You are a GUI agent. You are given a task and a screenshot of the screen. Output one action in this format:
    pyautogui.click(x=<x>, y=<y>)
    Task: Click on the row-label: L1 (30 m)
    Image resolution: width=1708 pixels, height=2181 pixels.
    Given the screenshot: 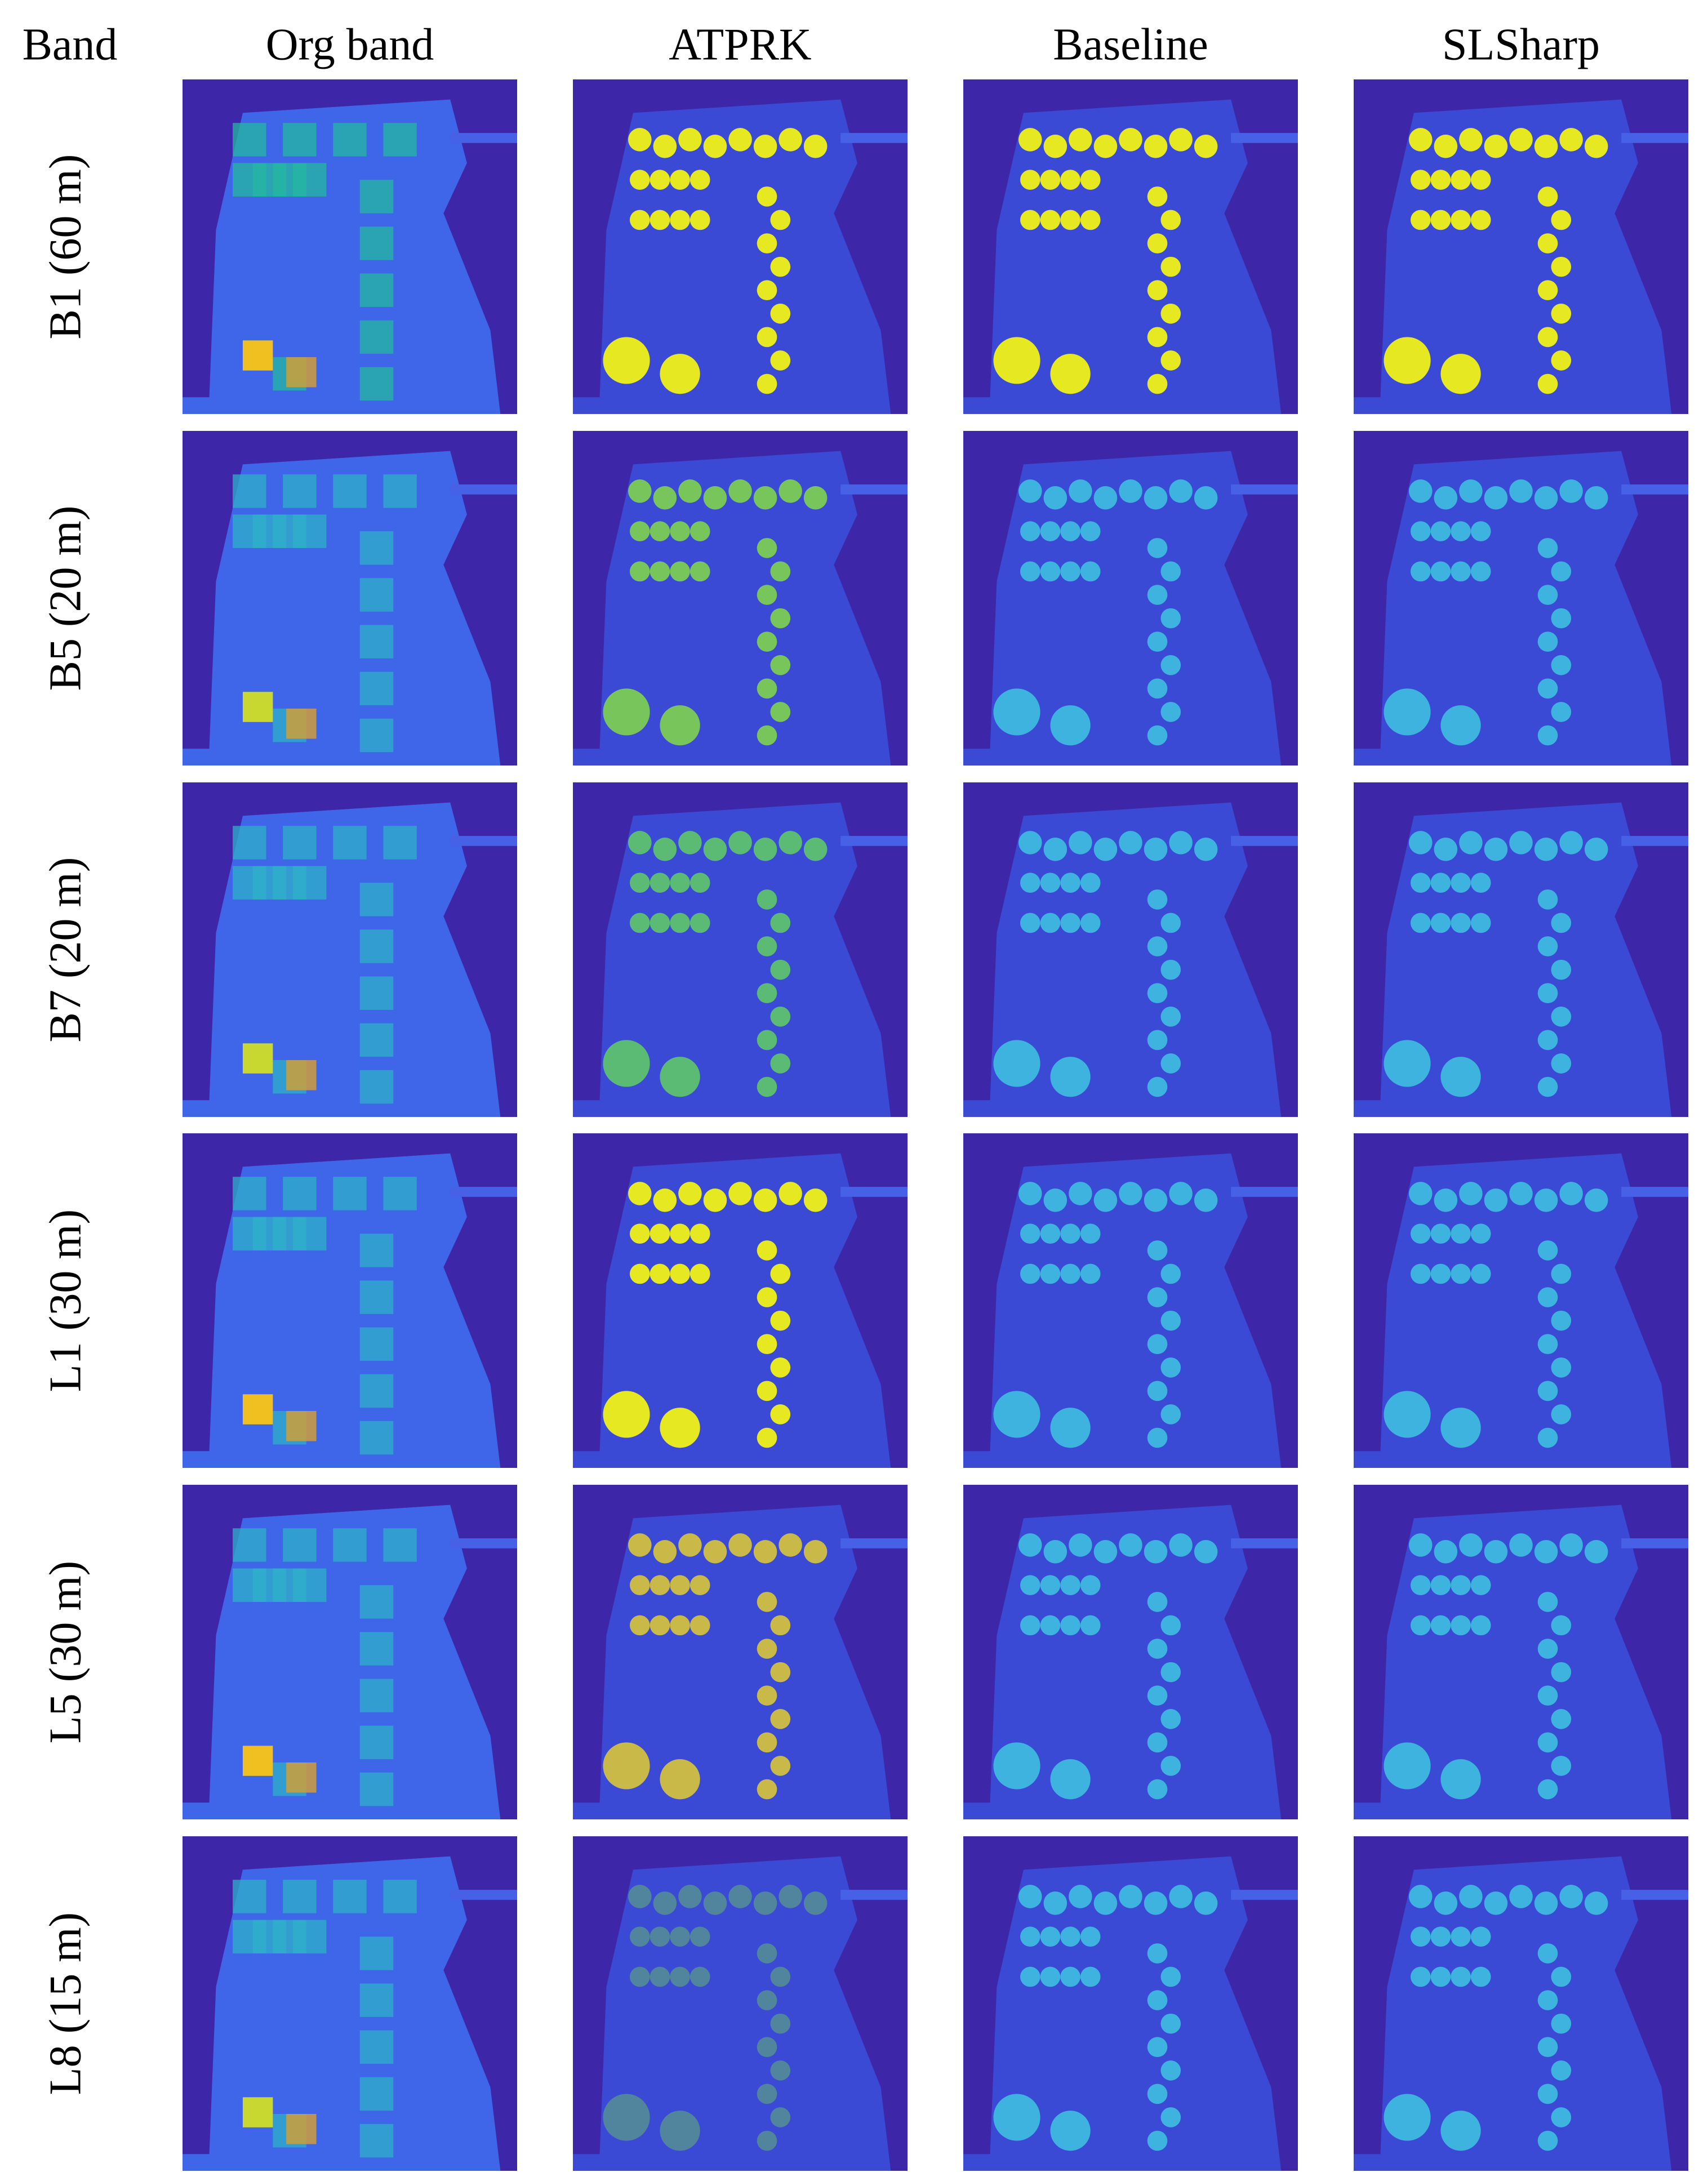 What is the action you would take?
    pyautogui.click(x=65, y=1300)
    